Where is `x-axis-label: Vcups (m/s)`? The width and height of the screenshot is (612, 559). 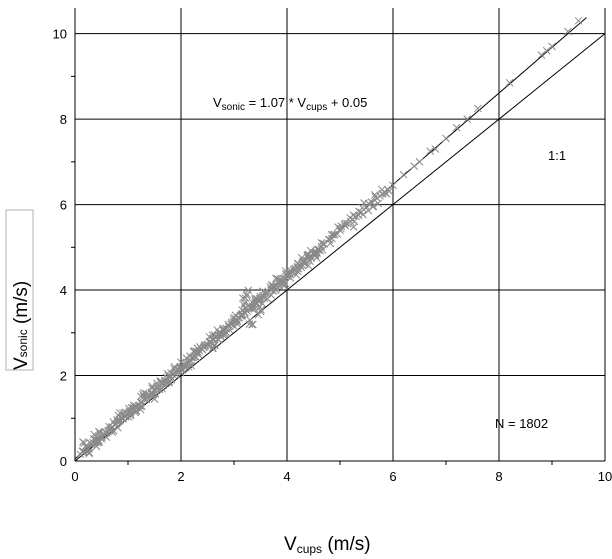 x-axis-label: Vcups (m/s) is located at coordinates (327, 545).